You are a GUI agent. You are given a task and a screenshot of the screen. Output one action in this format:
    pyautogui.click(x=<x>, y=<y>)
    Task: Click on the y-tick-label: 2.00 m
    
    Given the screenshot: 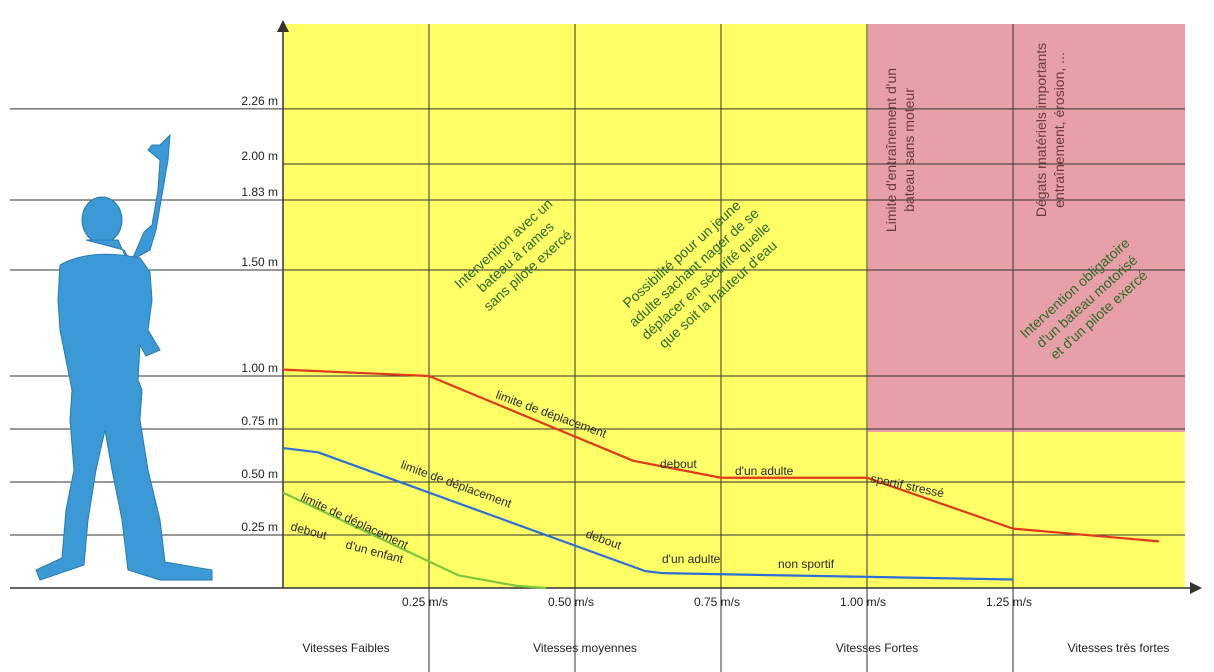 What is the action you would take?
    pyautogui.click(x=259, y=156)
    